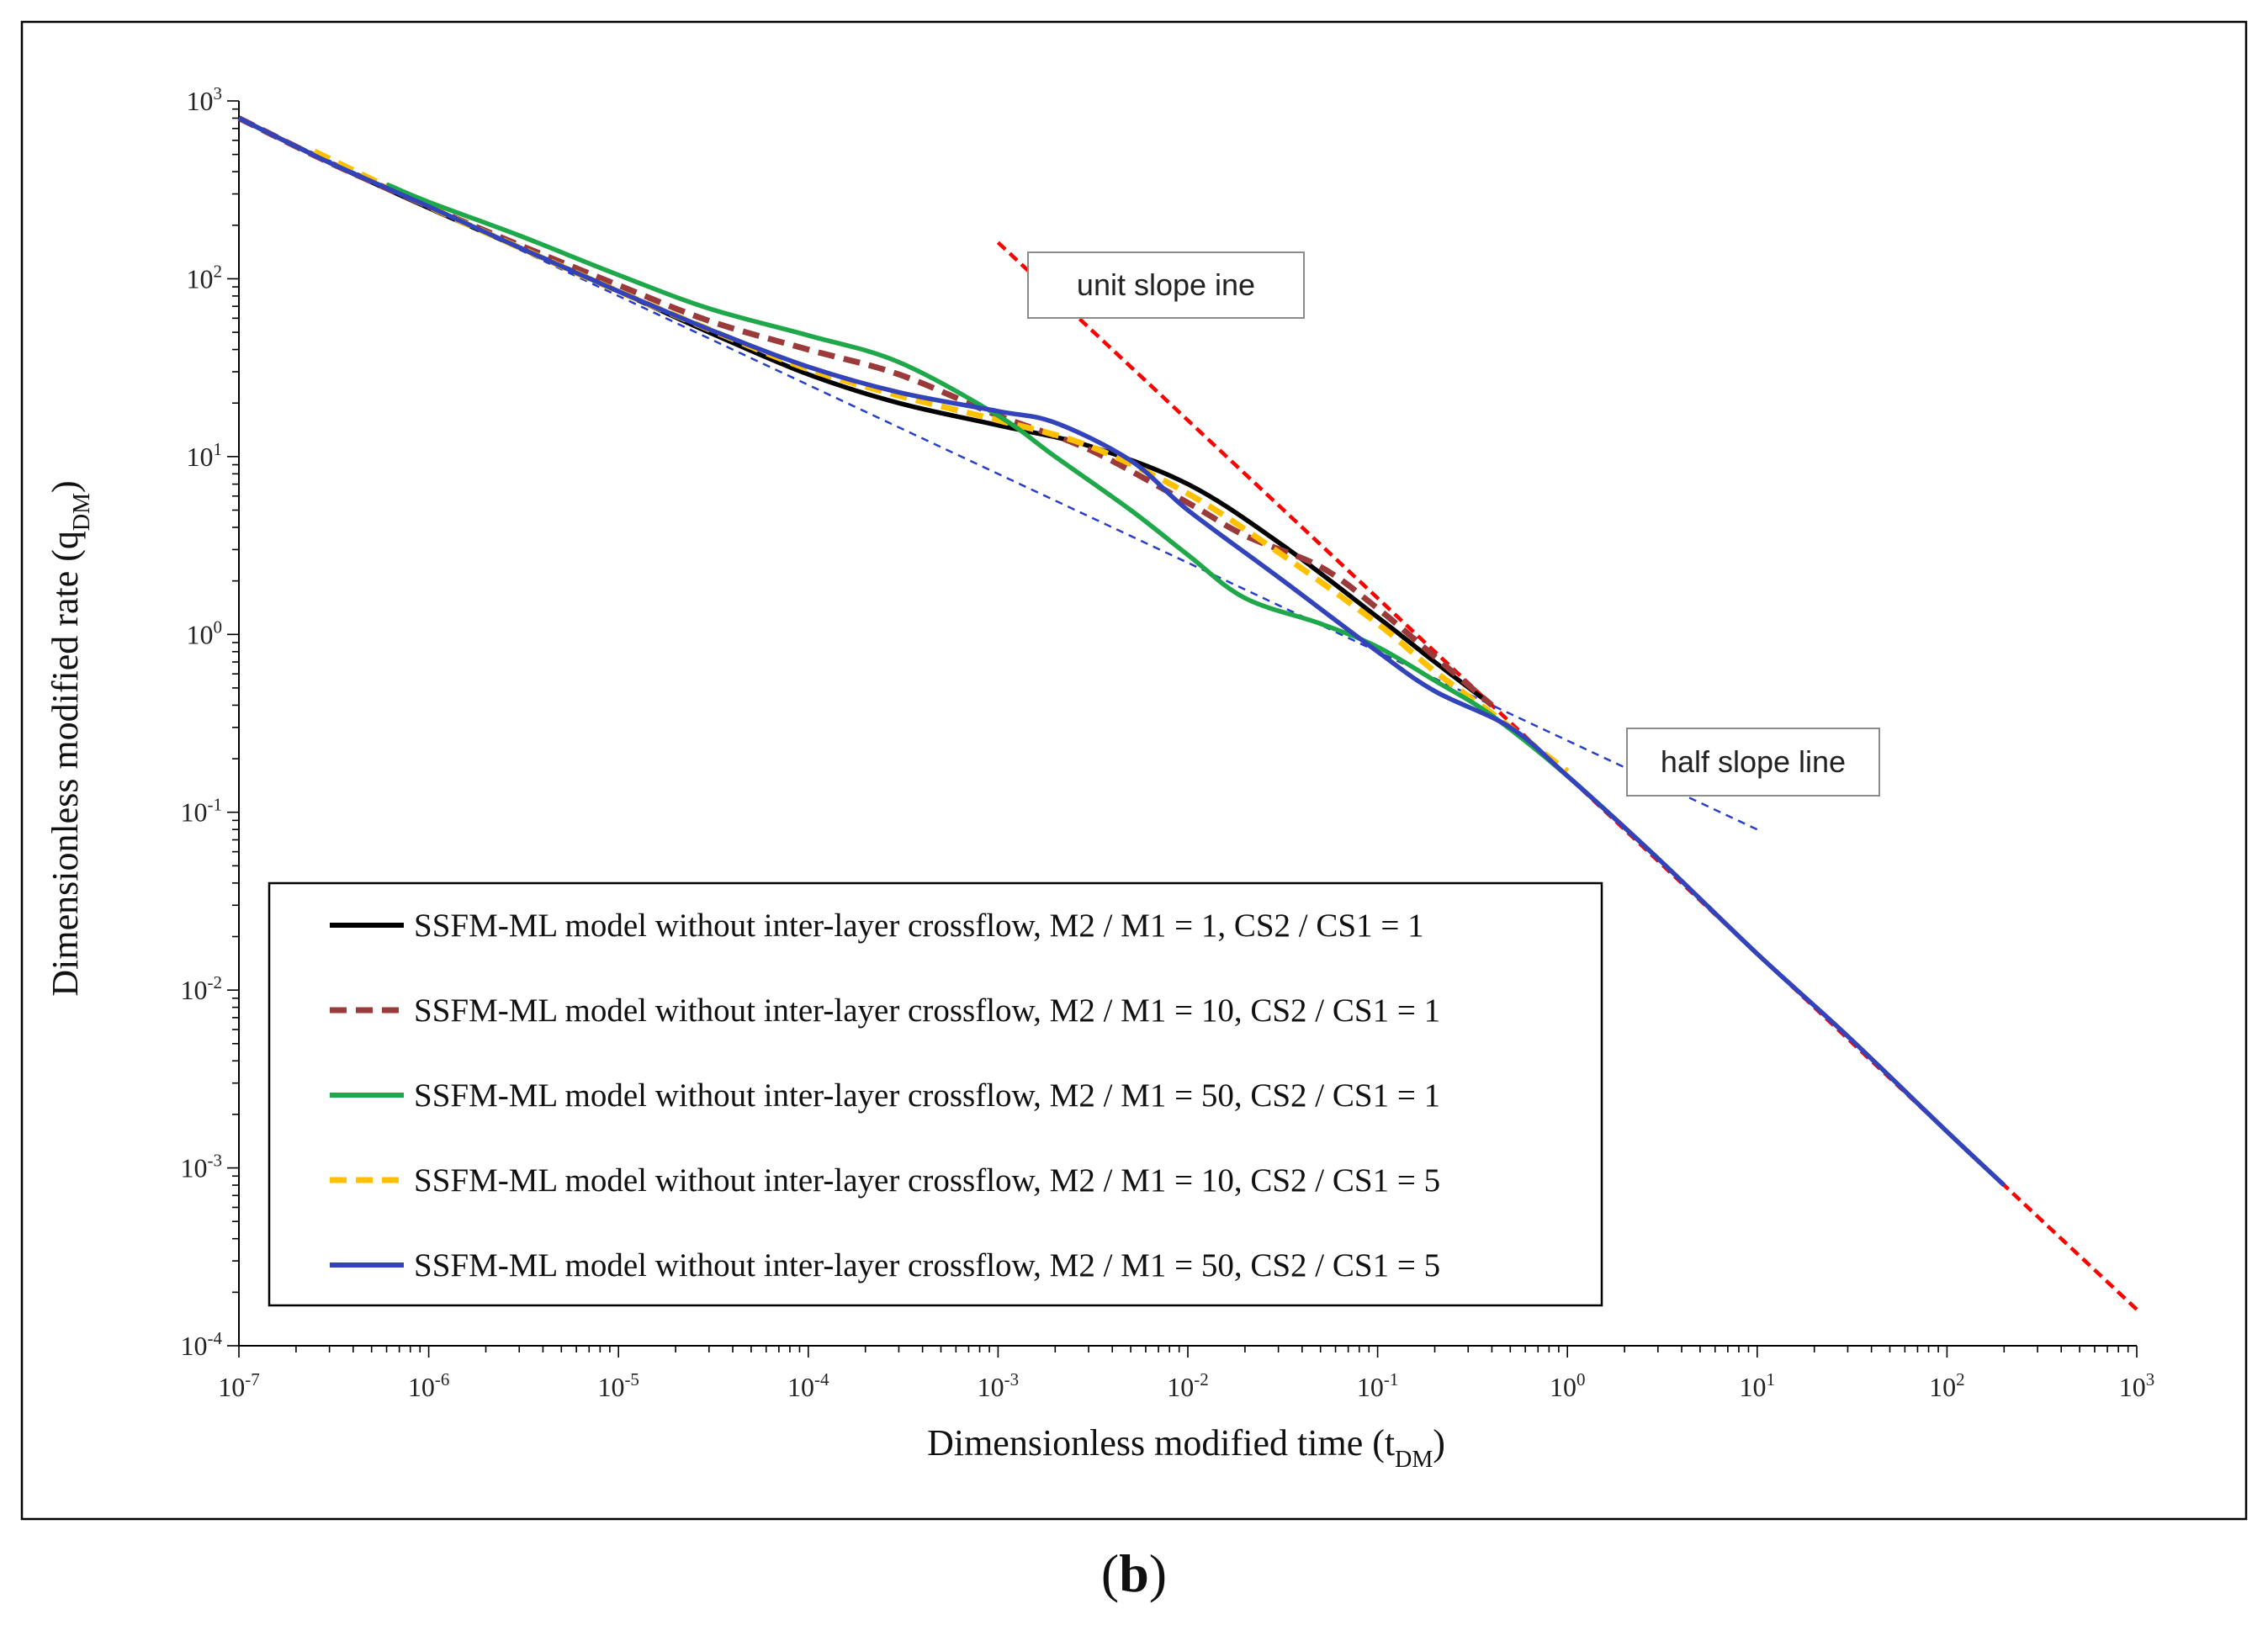 The height and width of the screenshot is (1625, 2268). Describe the element at coordinates (429, 1386) in the screenshot. I see `x-tick-label: 10⁻⁶` at that location.